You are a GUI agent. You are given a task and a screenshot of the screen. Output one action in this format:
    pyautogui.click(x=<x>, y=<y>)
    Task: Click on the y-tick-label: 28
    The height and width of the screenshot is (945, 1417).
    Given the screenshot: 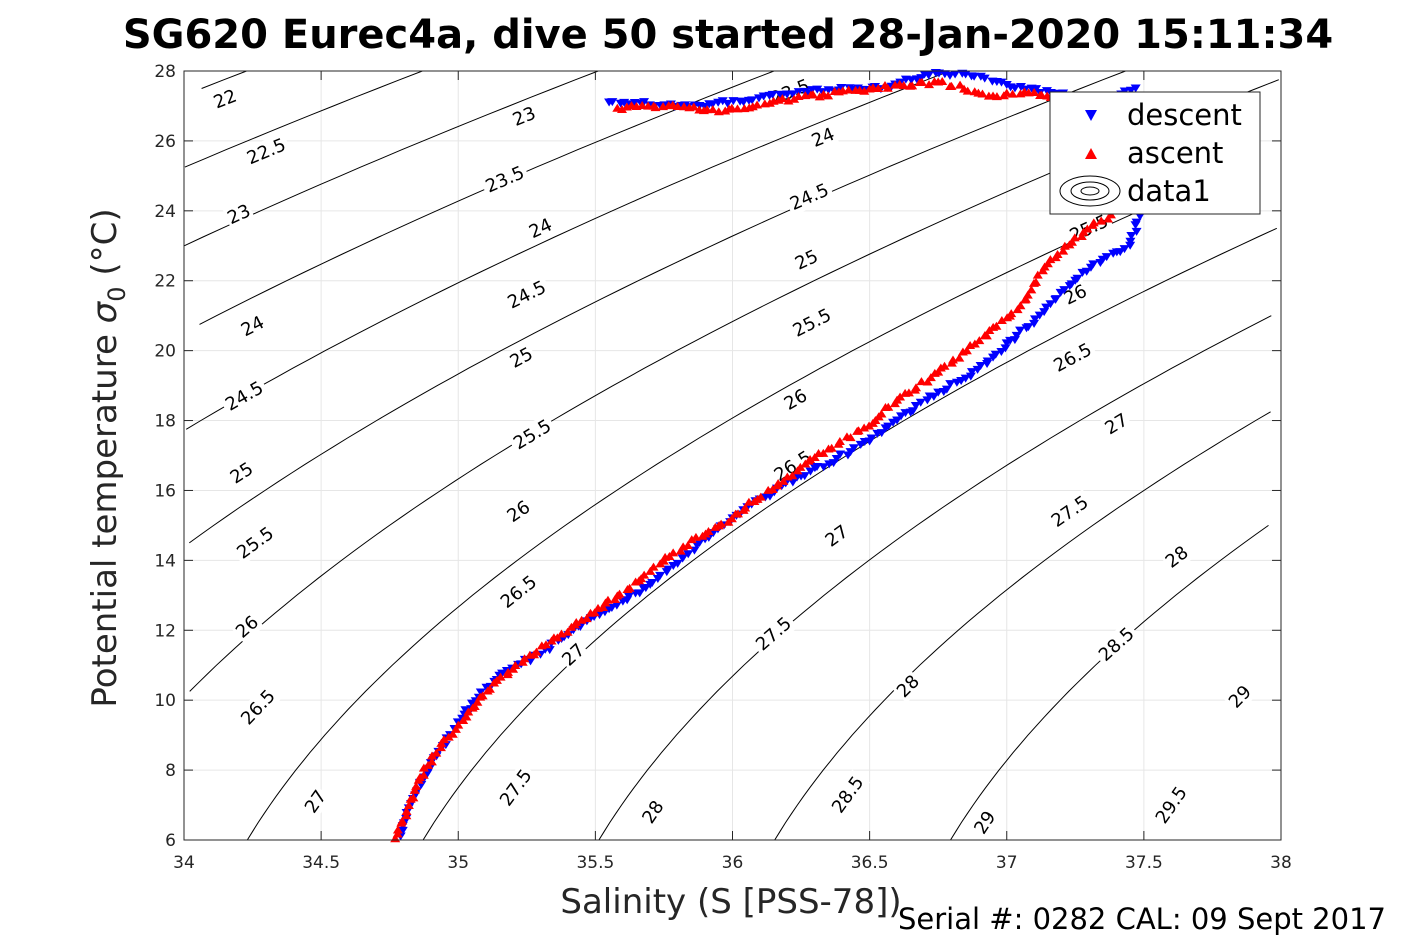 What is the action you would take?
    pyautogui.click(x=165, y=72)
    